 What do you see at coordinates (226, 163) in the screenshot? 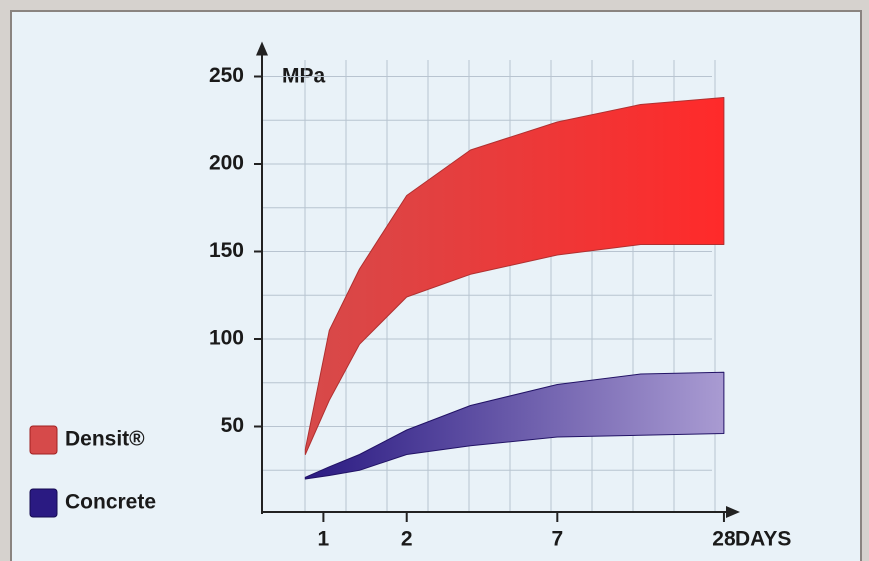
I see `y-tick-label: 200` at bounding box center [226, 163].